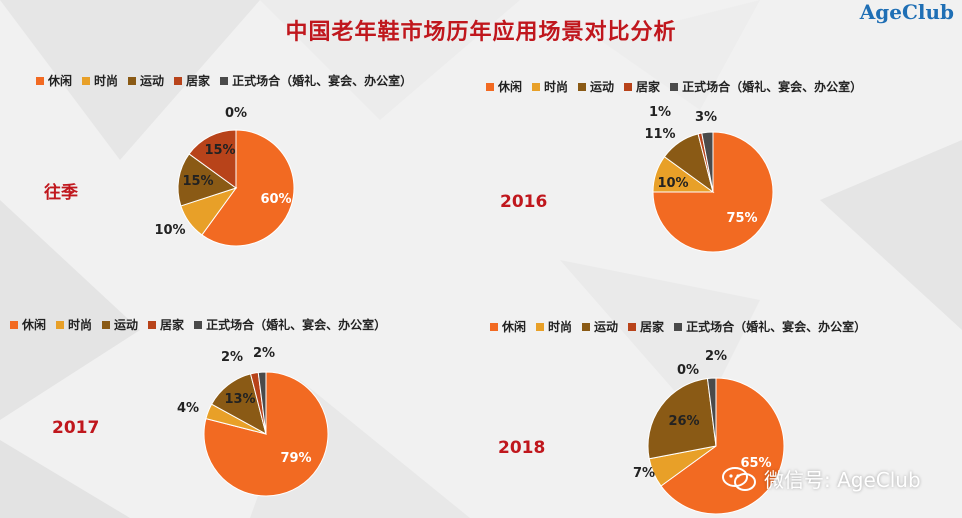  What do you see at coordinates (76, 428) in the screenshot?
I see `period-label-3: 2017` at bounding box center [76, 428].